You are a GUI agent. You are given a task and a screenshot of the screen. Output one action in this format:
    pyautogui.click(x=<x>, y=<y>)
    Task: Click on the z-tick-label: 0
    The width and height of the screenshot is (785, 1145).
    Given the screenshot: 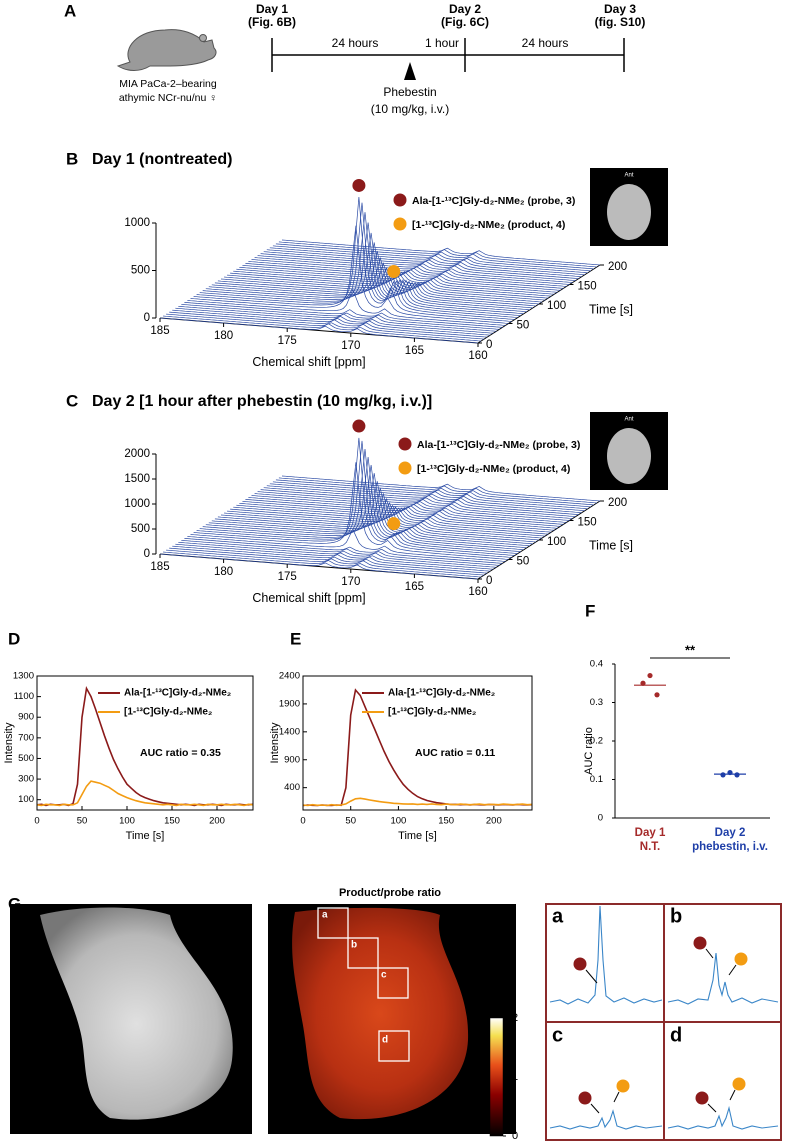 What is the action you would take?
    pyautogui.click(x=147, y=318)
    